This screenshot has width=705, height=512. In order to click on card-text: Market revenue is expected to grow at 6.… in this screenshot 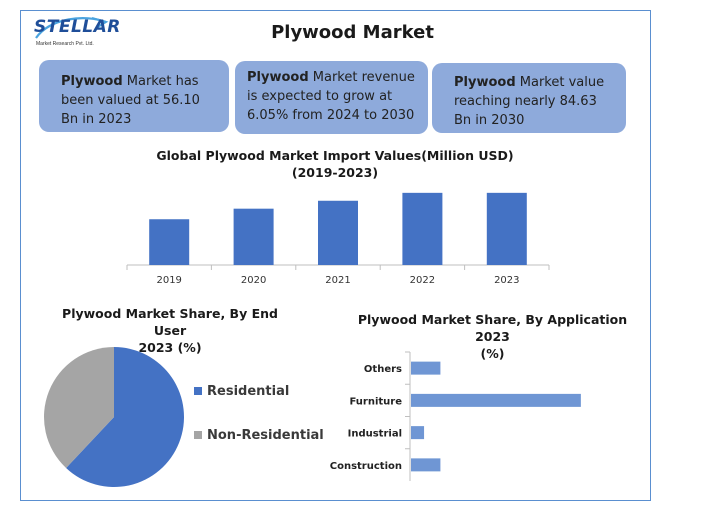, I will do `click(331, 96)`.